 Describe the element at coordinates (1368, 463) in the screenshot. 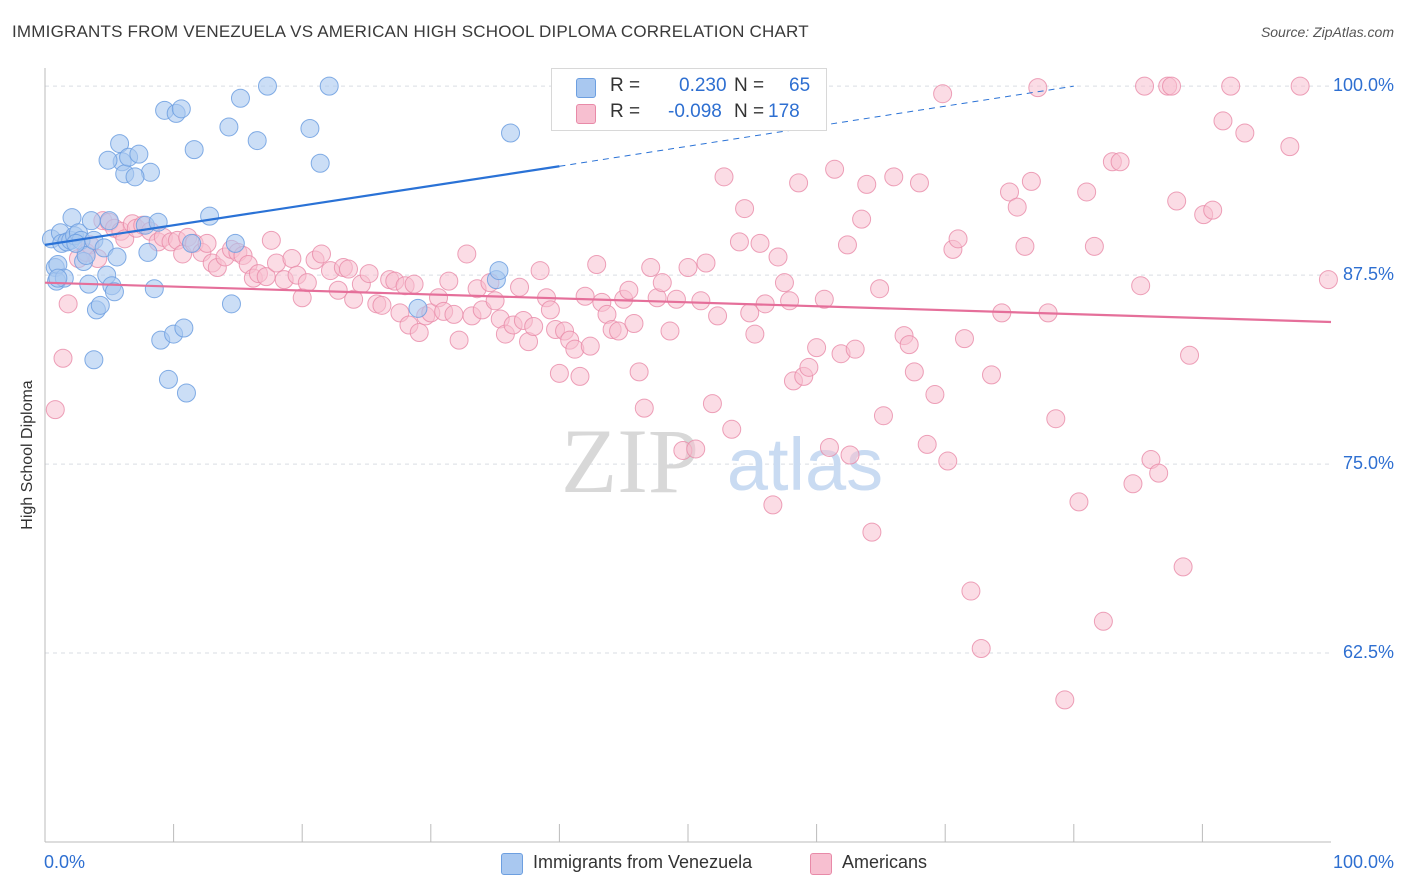

I see `y-tick-label: 75.0%` at that location.